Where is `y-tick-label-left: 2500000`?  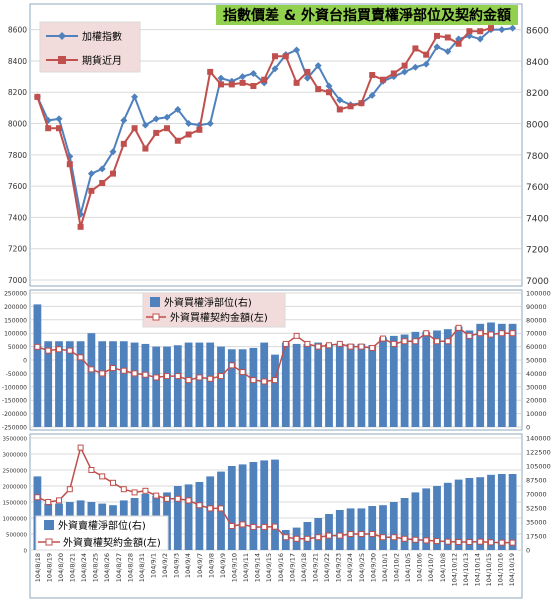 y-tick-label-left: 2500000 is located at coordinates (15, 472).